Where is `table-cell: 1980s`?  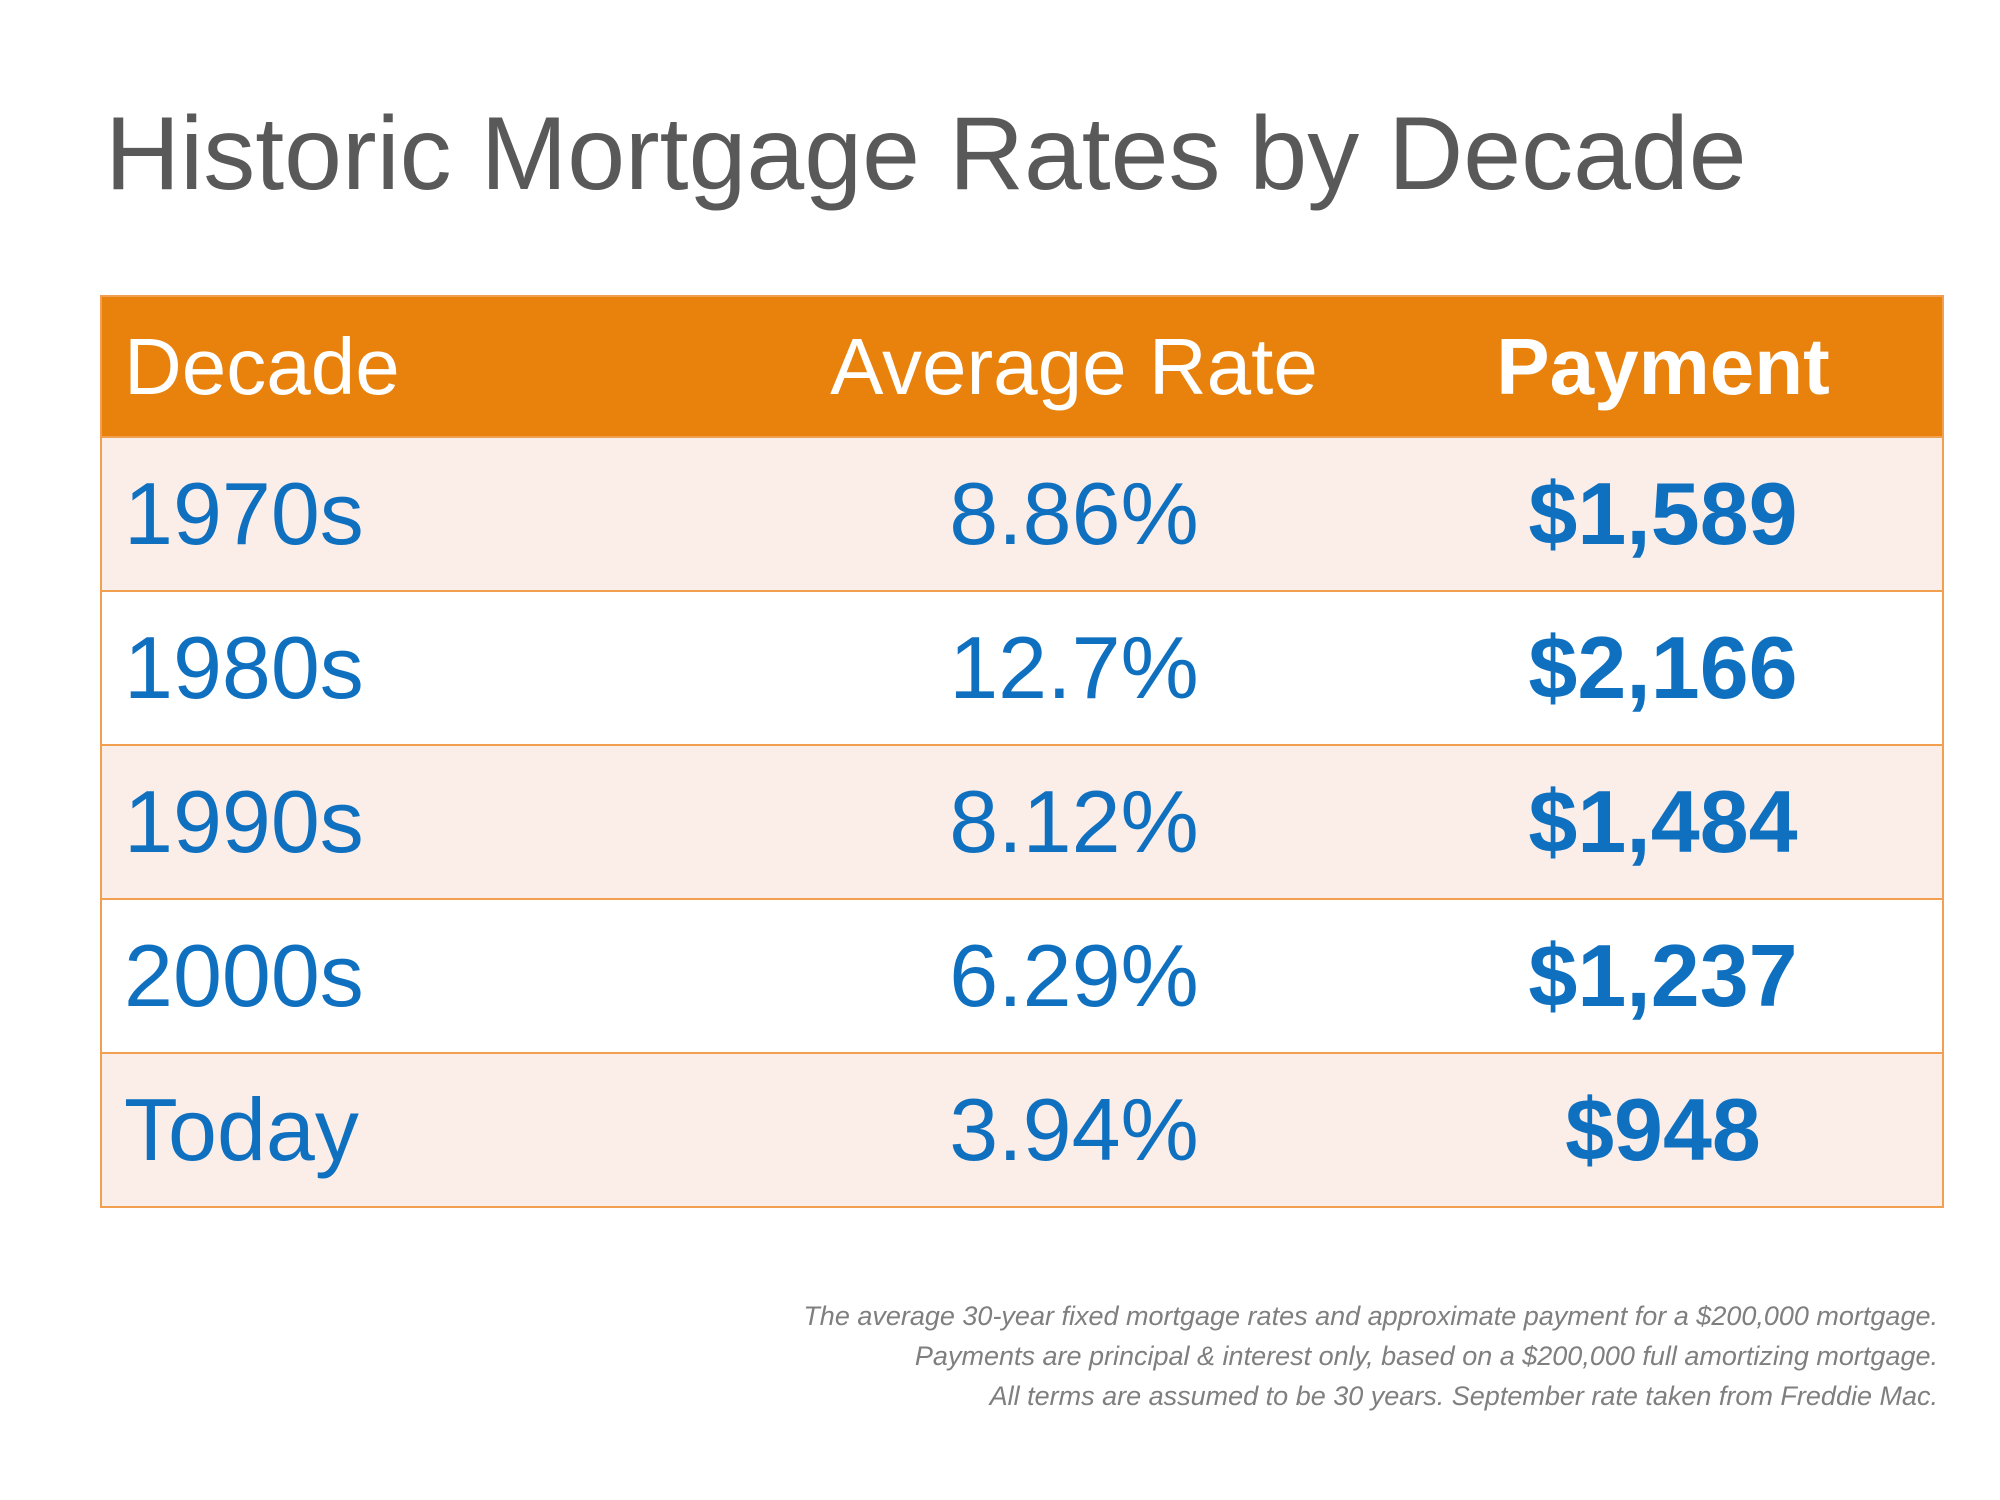
table-cell: 1980s is located at coordinates (432, 668).